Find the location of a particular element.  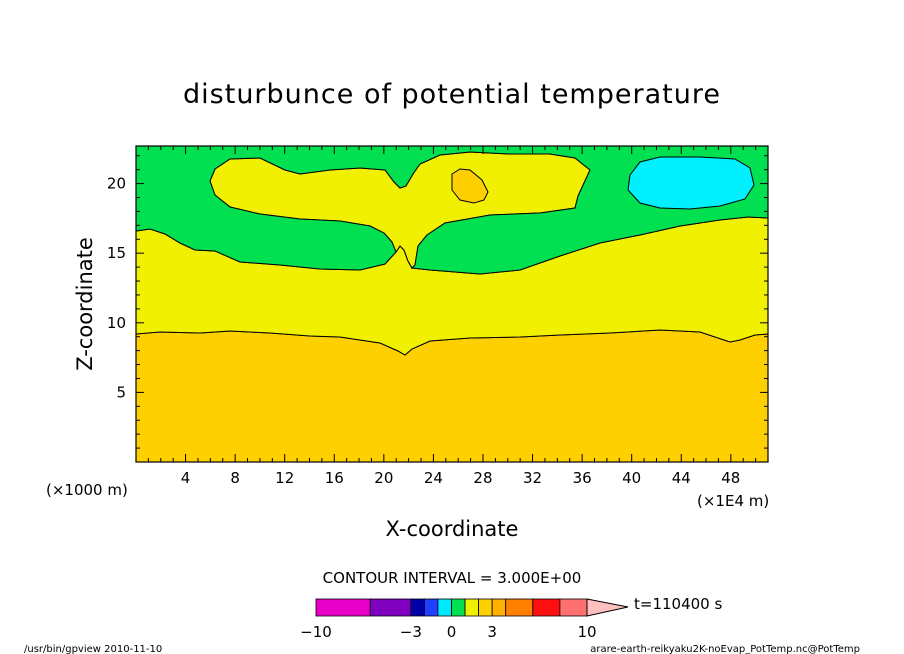

y-tick-label: 5 is located at coordinates (121, 392).